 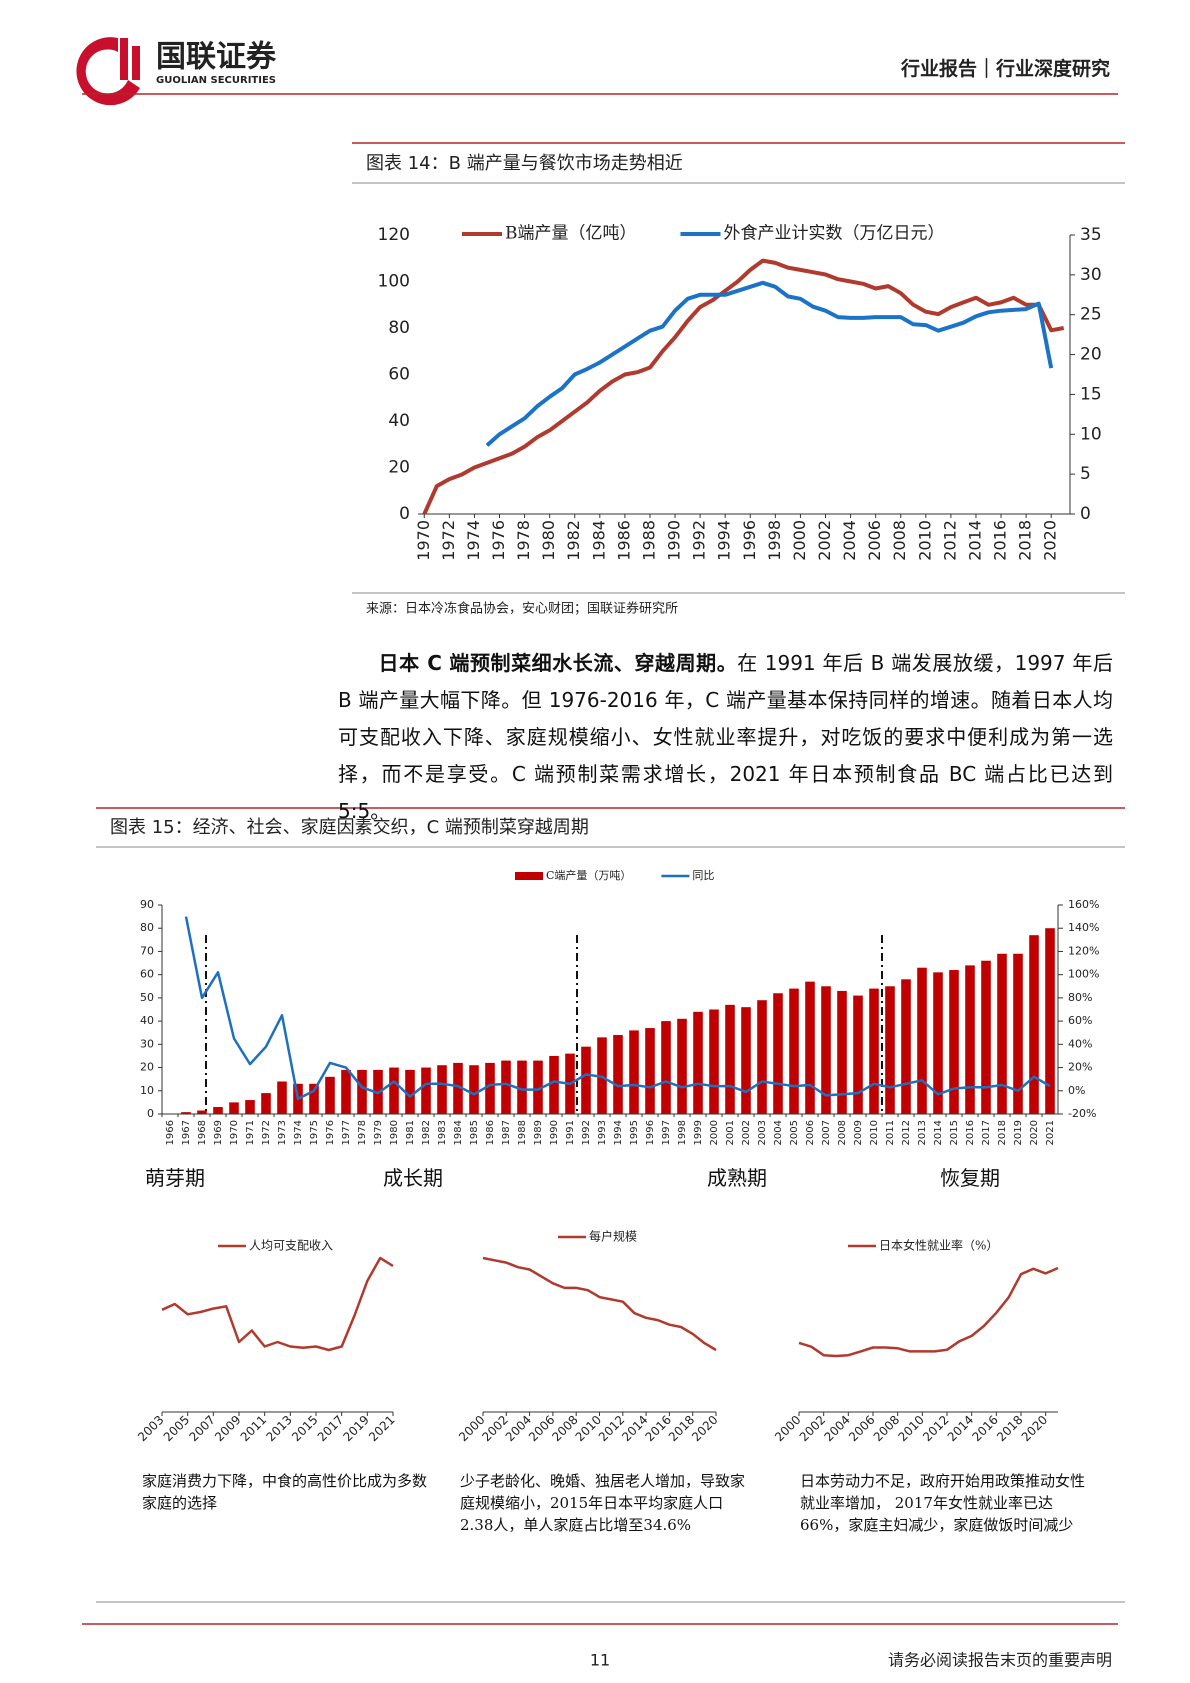 I want to click on phase: 成长期, so click(x=413, y=1178).